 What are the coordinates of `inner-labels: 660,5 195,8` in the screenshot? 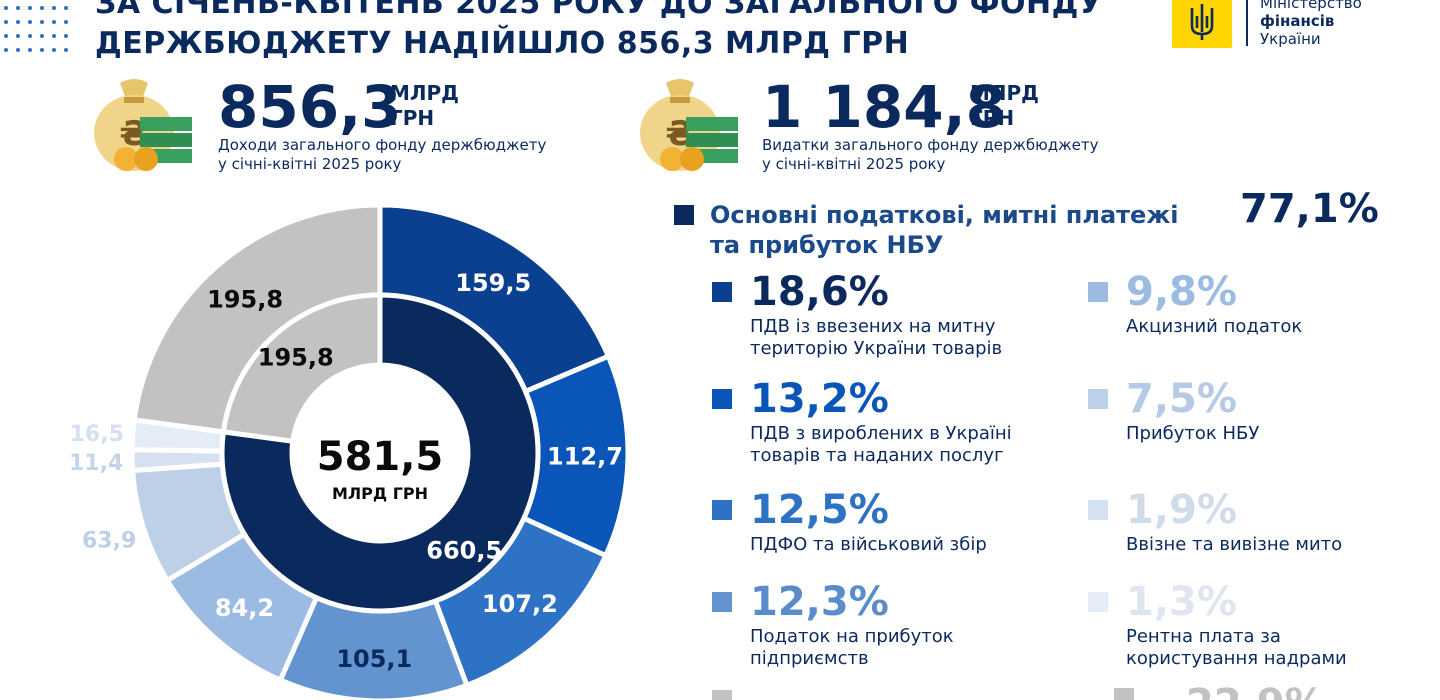 It's located at (380, 454).